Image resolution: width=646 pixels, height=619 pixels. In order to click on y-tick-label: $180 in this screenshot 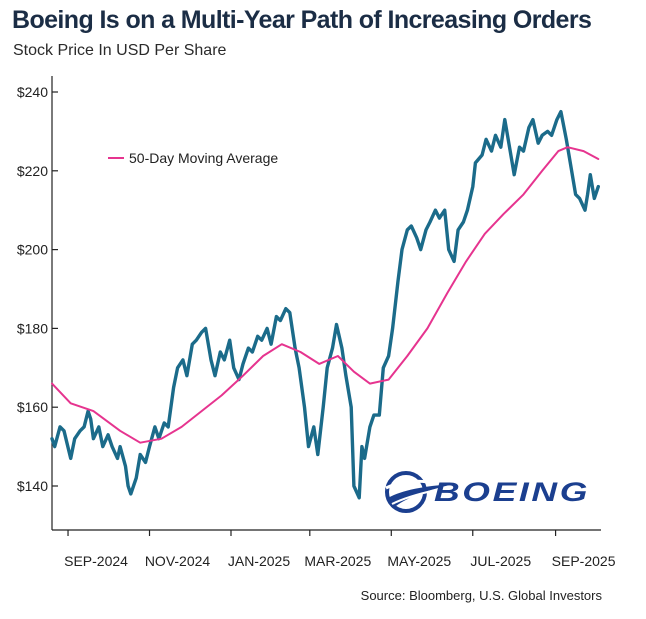, I will do `click(32, 328)`.